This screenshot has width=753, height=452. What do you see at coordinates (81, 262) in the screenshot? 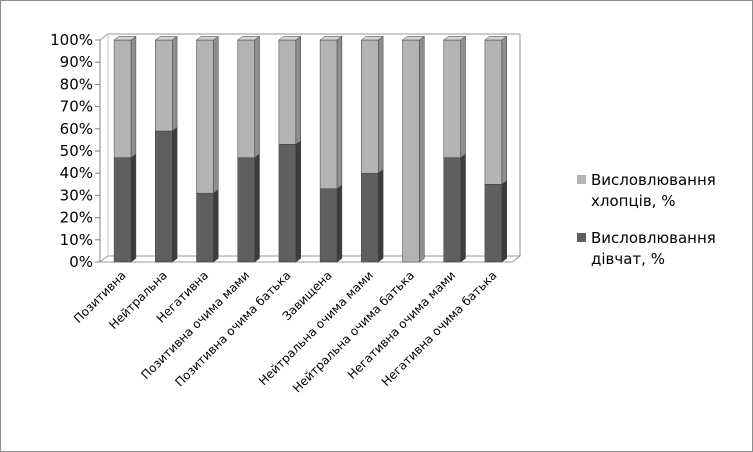
I see `y-tick-label: 0%` at bounding box center [81, 262].